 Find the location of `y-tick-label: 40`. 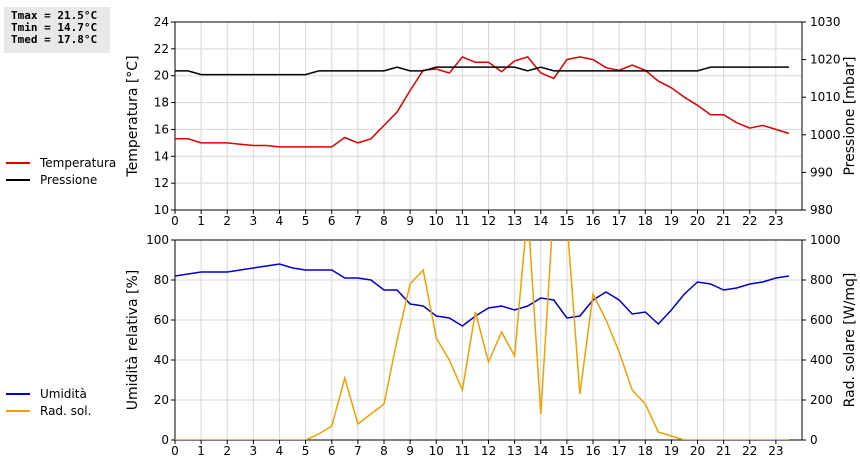

y-tick-label: 40 is located at coordinates (161, 360).